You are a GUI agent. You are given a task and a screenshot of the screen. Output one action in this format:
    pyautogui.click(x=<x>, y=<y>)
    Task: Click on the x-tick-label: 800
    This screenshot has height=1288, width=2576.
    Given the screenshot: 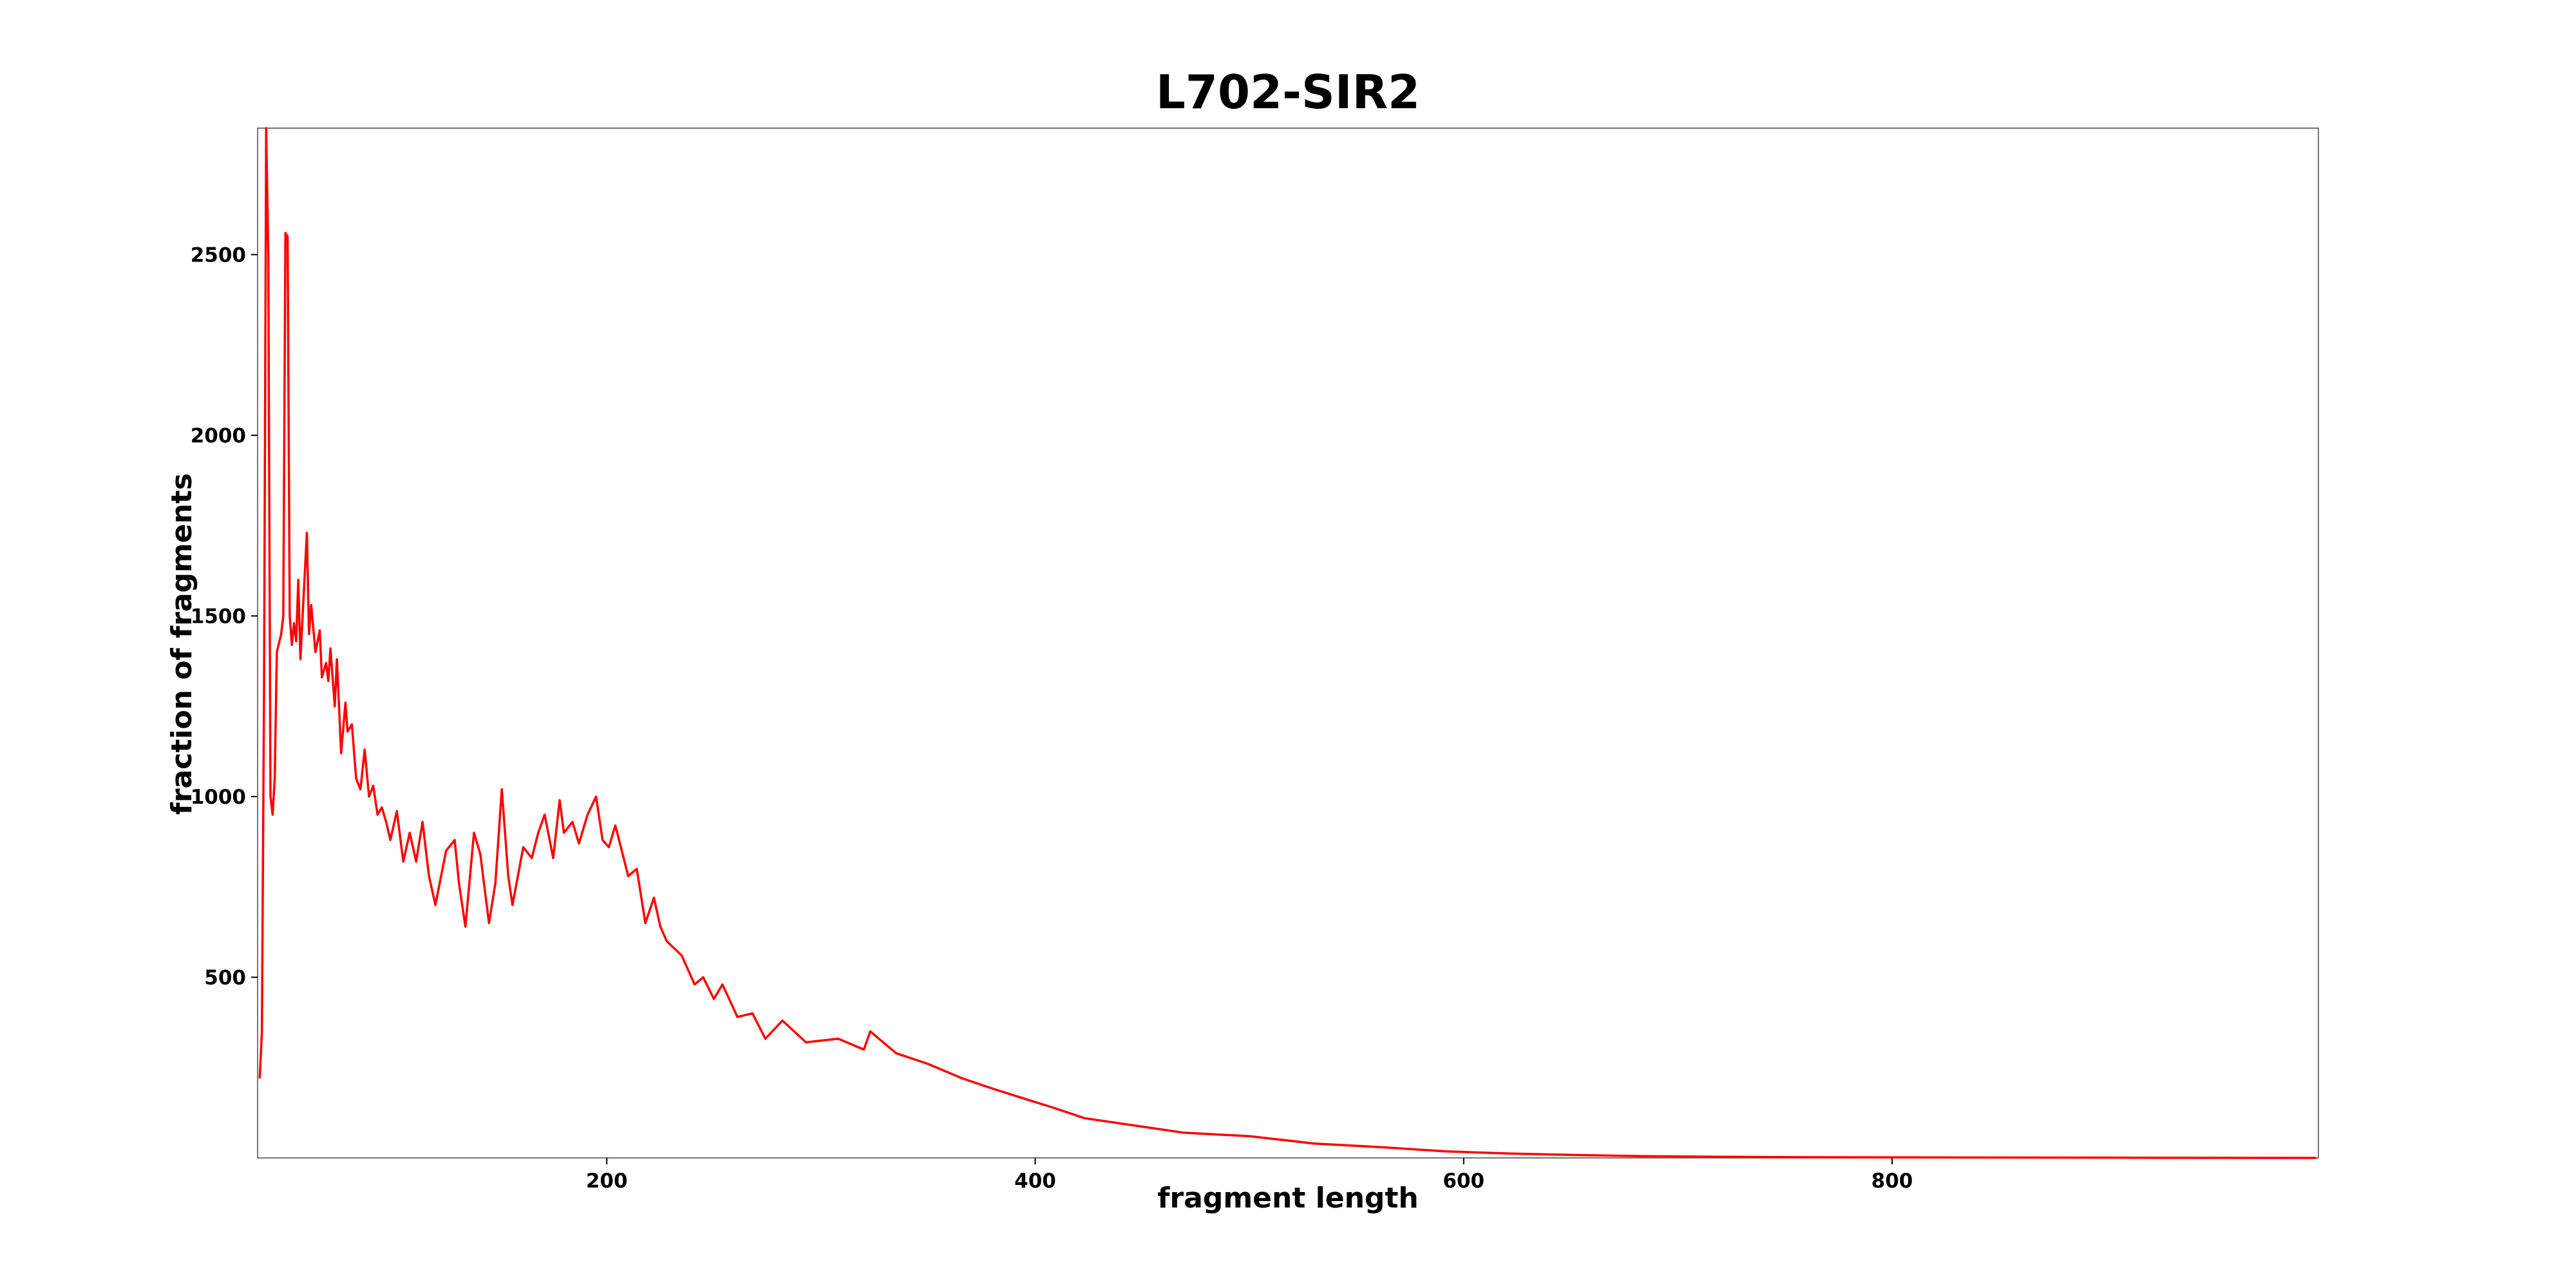 What is the action you would take?
    pyautogui.click(x=1892, y=1181)
    